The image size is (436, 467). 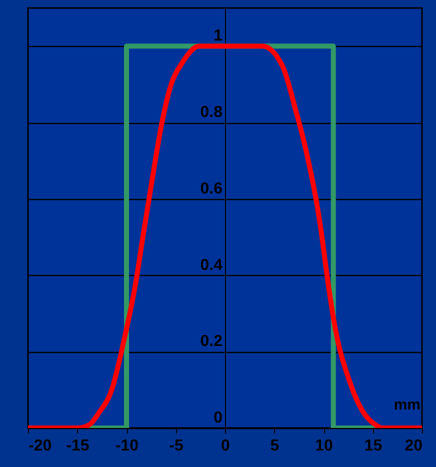 I want to click on x-axis-title: mm, so click(x=407, y=405).